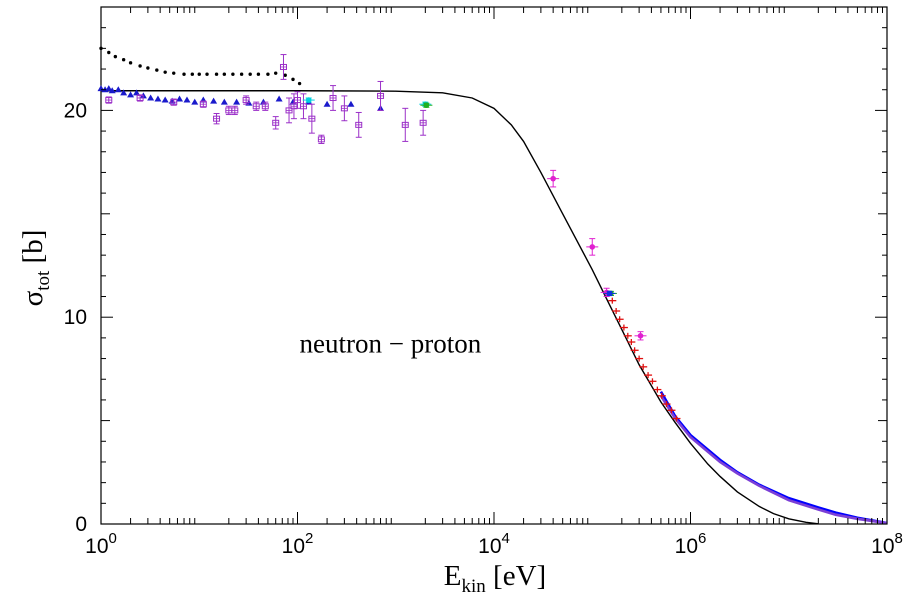 This screenshot has width=905, height=592. Describe the element at coordinates (298, 544) in the screenshot. I see `x-tick-label: 10²` at that location.